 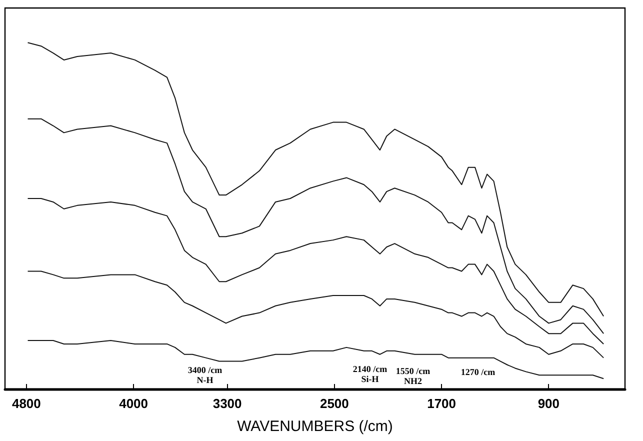 What do you see at coordinates (227, 403) in the screenshot?
I see `x-tick-label: 3300` at bounding box center [227, 403].